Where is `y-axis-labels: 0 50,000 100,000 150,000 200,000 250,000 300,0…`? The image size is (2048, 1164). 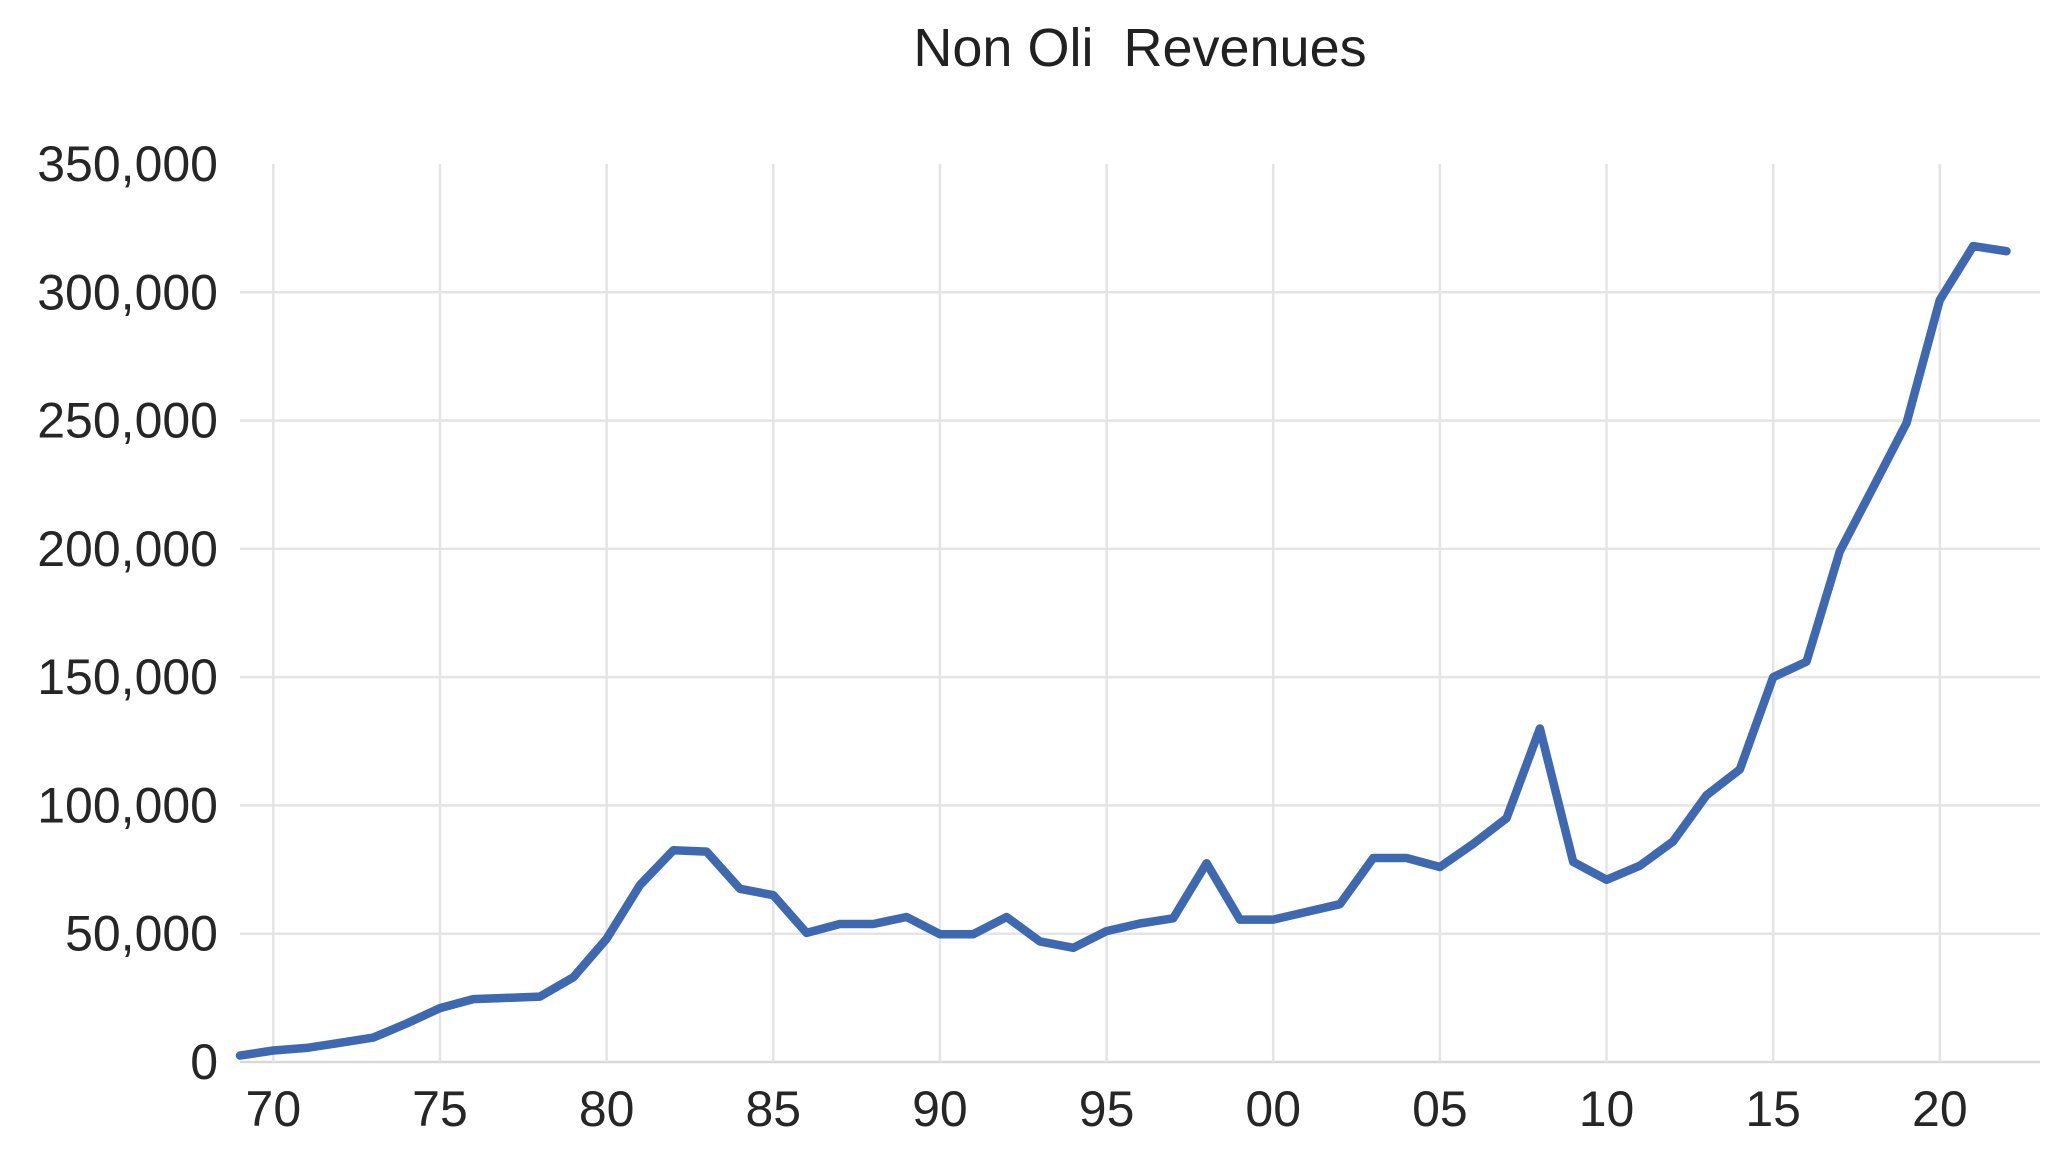
y-axis-labels: 0 50,000 100,000 150,000 200,000 250,000 300,0… is located at coordinates (127, 613).